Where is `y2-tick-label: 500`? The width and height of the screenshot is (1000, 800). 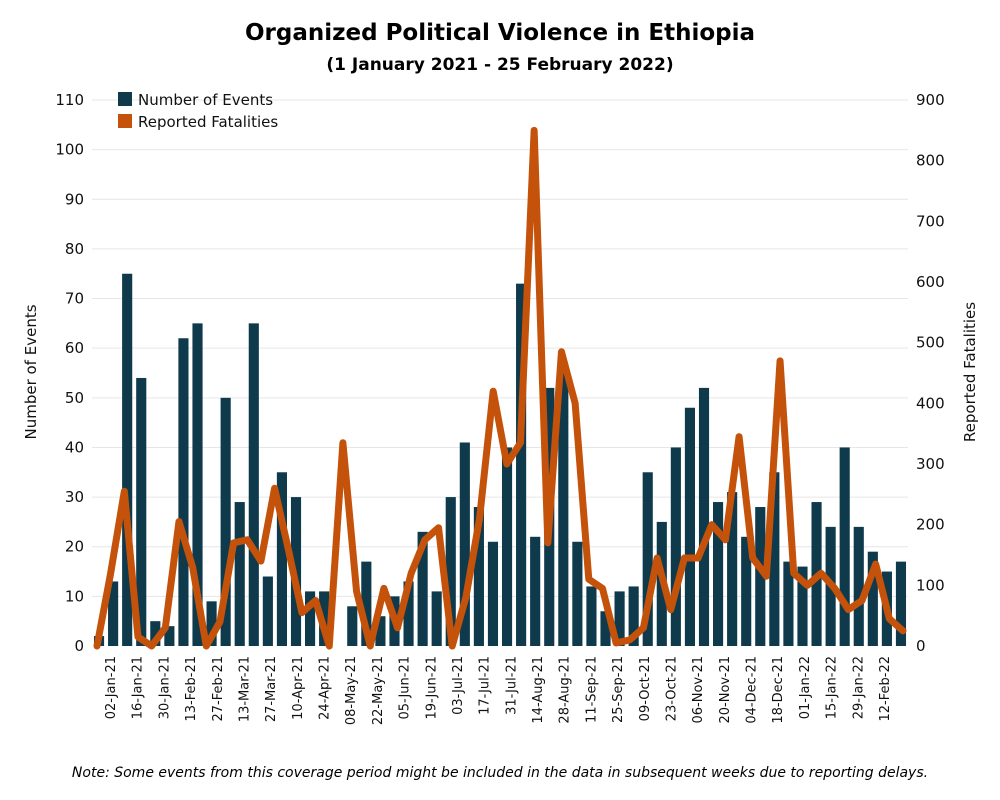 y2-tick-label: 500 is located at coordinates (930, 343).